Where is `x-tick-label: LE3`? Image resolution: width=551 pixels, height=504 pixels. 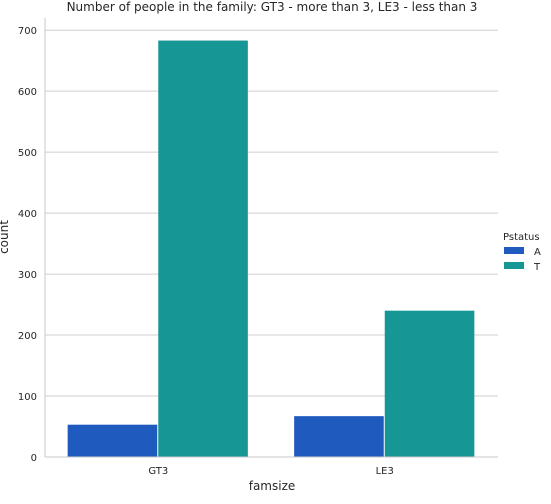 x-tick-label: LE3 is located at coordinates (385, 471).